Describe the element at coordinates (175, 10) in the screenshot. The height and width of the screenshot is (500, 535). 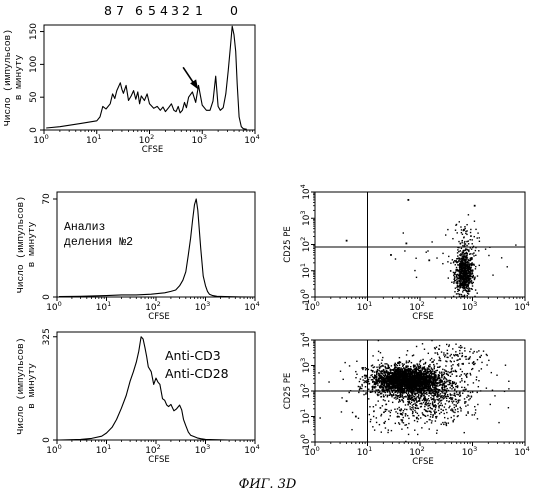
I see `generation-label: 3` at that location.